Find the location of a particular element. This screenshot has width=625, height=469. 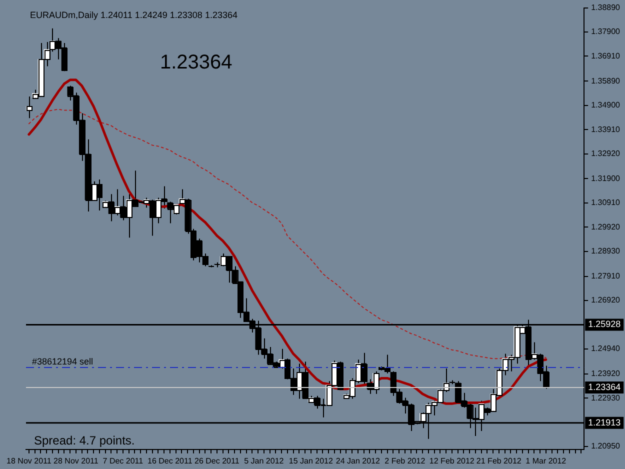

x-tick-label: 28 Nov 2011 is located at coordinates (76, 461).